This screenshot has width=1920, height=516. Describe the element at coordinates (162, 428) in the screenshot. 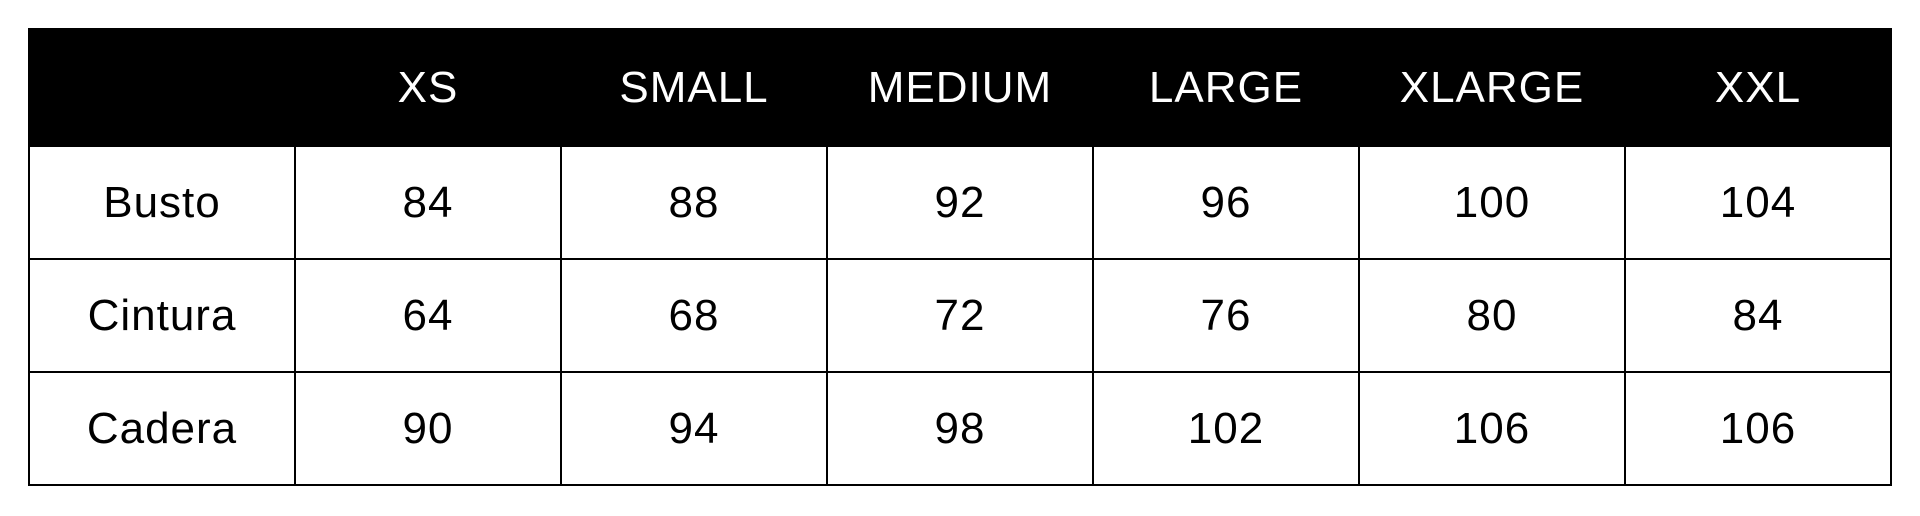

I see `row-label: Cadera` at that location.